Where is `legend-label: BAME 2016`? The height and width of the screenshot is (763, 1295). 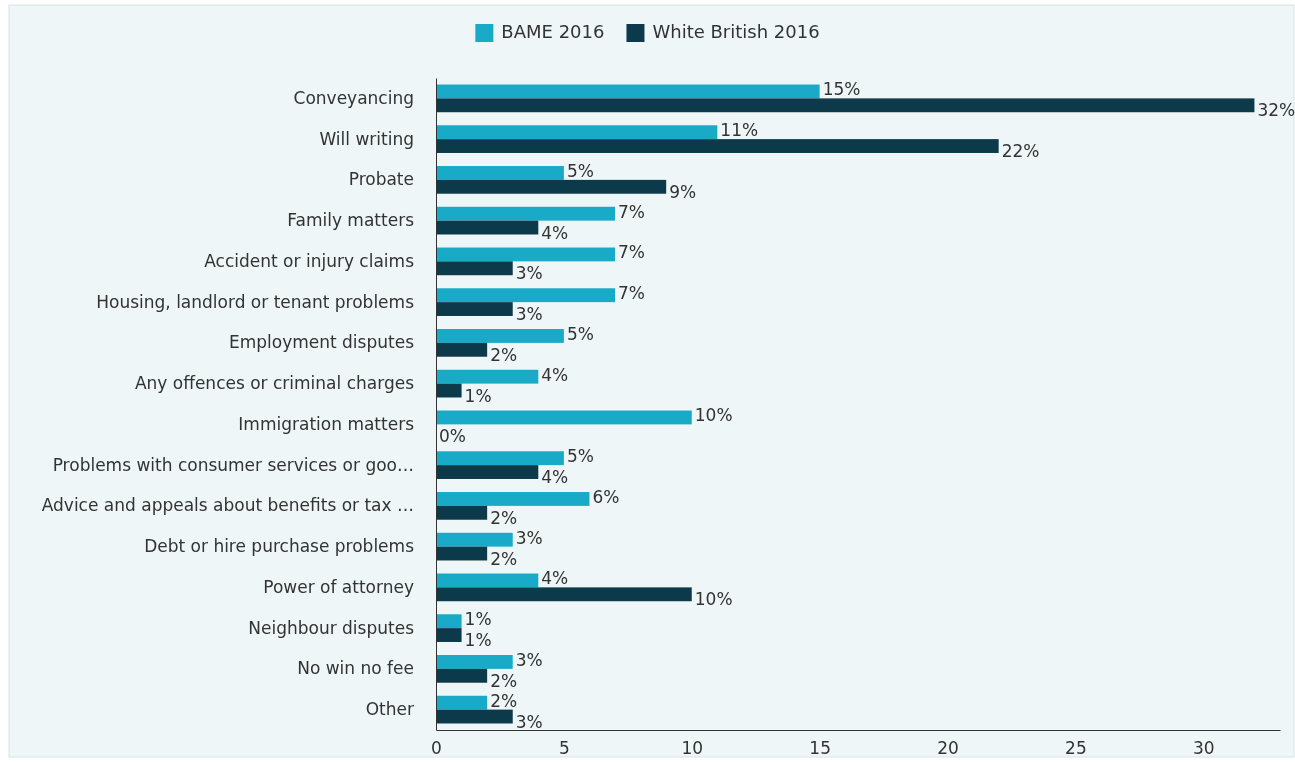
legend-label: BAME 2016 is located at coordinates (553, 31).